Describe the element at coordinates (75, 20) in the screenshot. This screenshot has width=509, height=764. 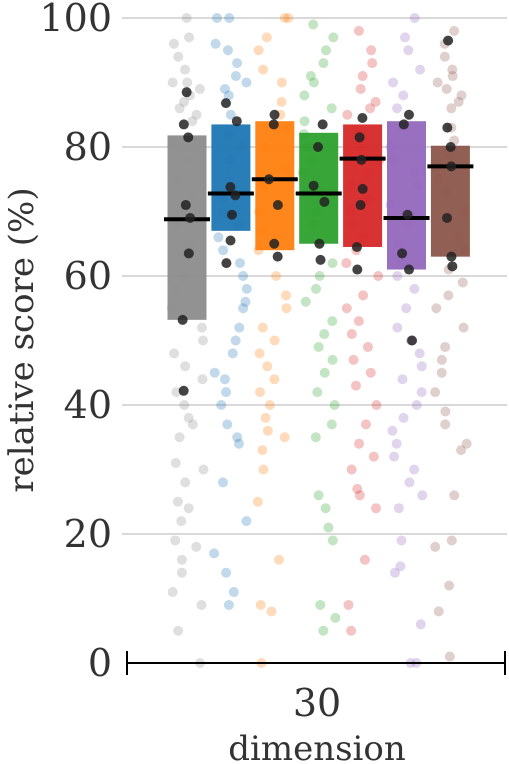
I see `y-tick-label: 100` at that location.